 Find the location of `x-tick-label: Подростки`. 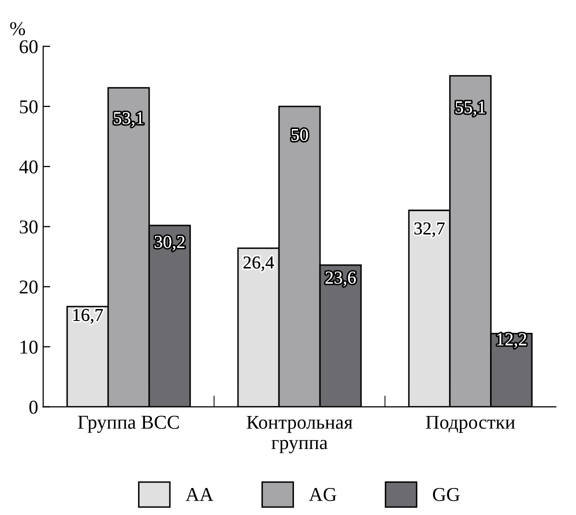

x-tick-label: Подростки is located at coordinates (470, 424).